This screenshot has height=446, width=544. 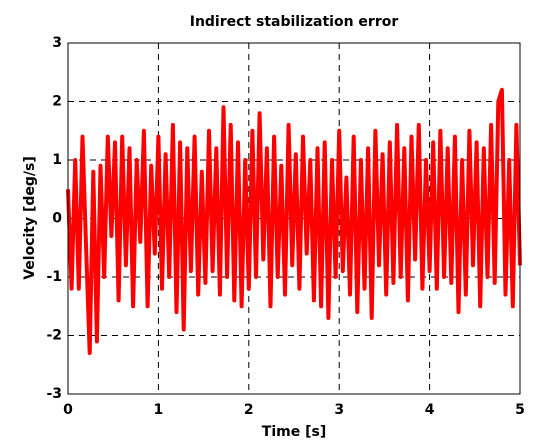 I want to click on y-tick-label: -1, so click(x=54, y=277).